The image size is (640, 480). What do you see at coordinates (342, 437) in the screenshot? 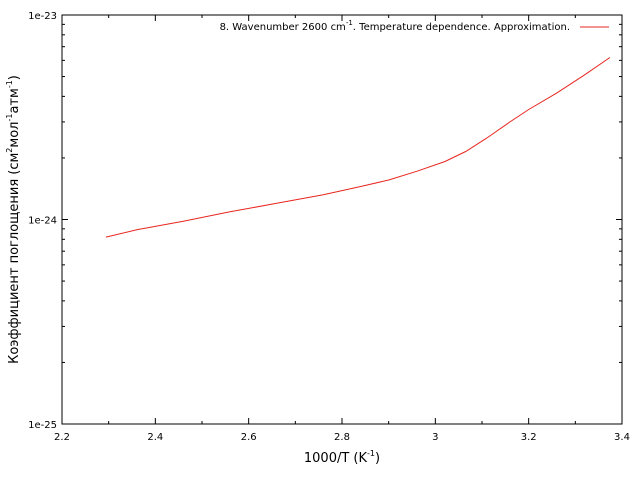
I see `x-tick-label: 2.8` at bounding box center [342, 437].